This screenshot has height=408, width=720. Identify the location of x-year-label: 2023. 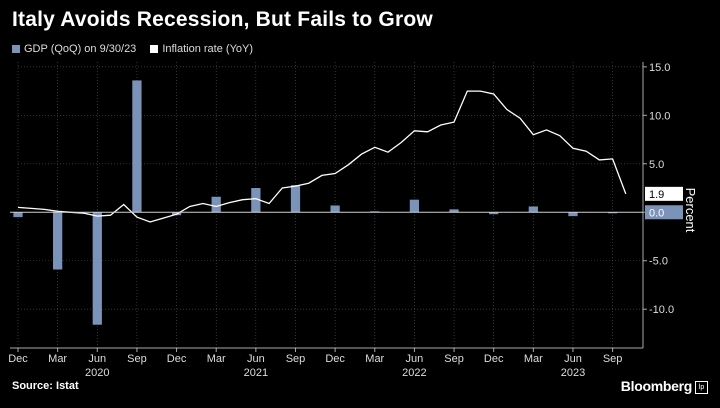
(573, 373).